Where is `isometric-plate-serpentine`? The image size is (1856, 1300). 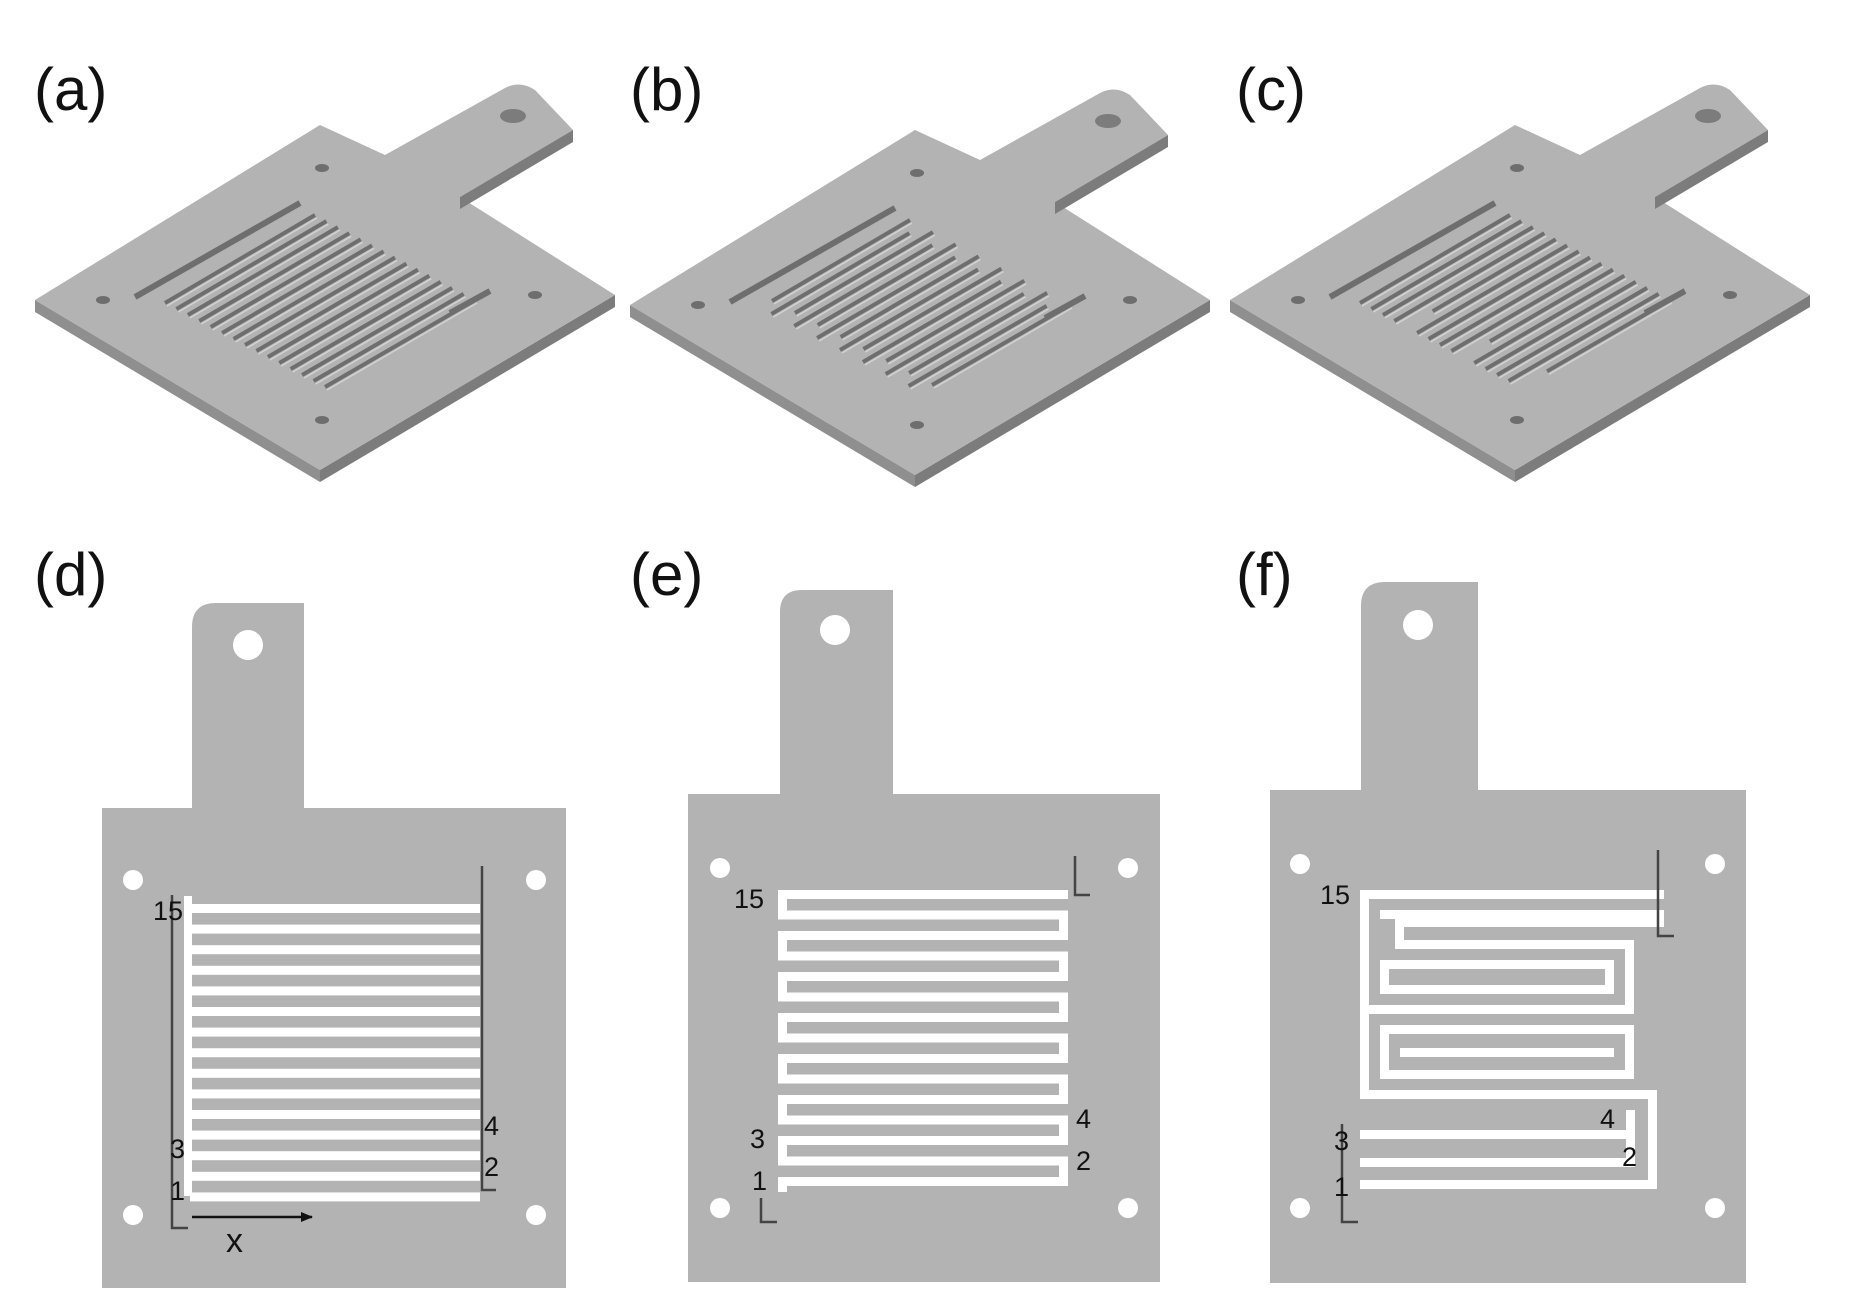
isometric-plate-serpentine is located at coordinates (1520, 283).